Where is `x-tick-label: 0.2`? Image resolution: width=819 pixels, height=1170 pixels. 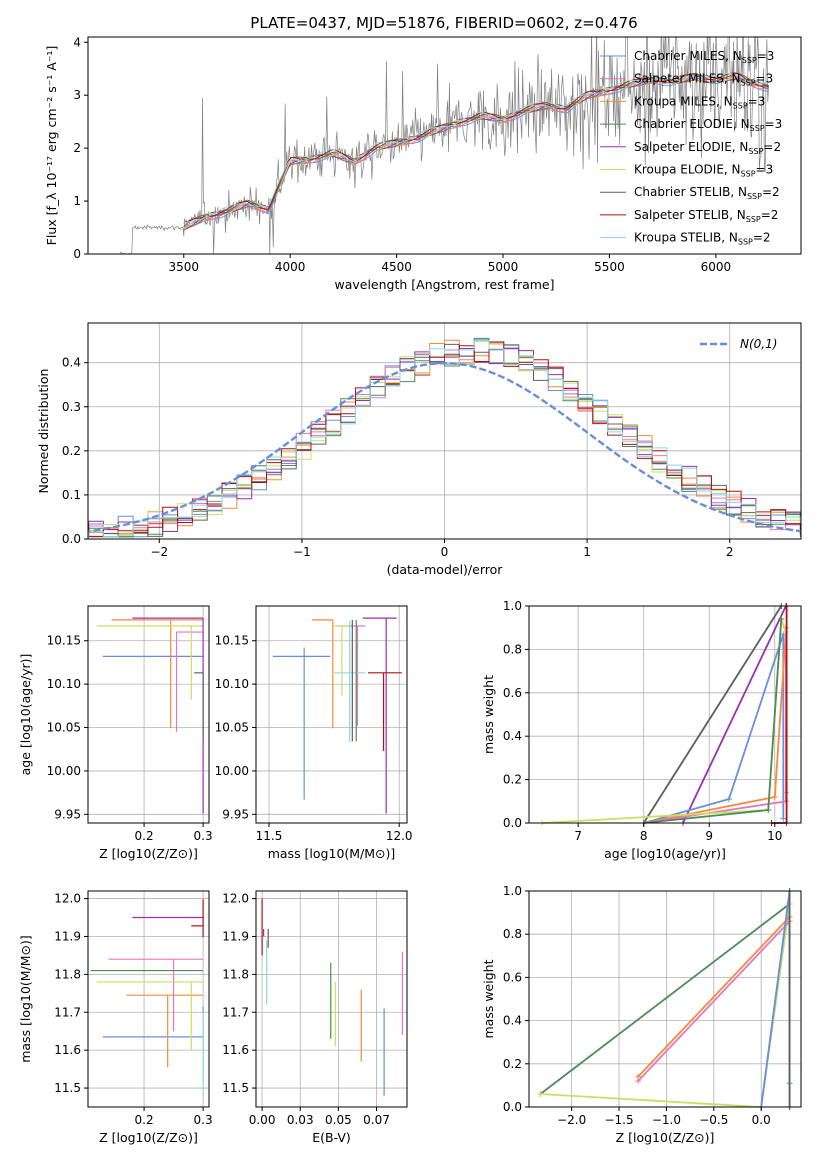
x-tick-label: 0.2 is located at coordinates (144, 1120).